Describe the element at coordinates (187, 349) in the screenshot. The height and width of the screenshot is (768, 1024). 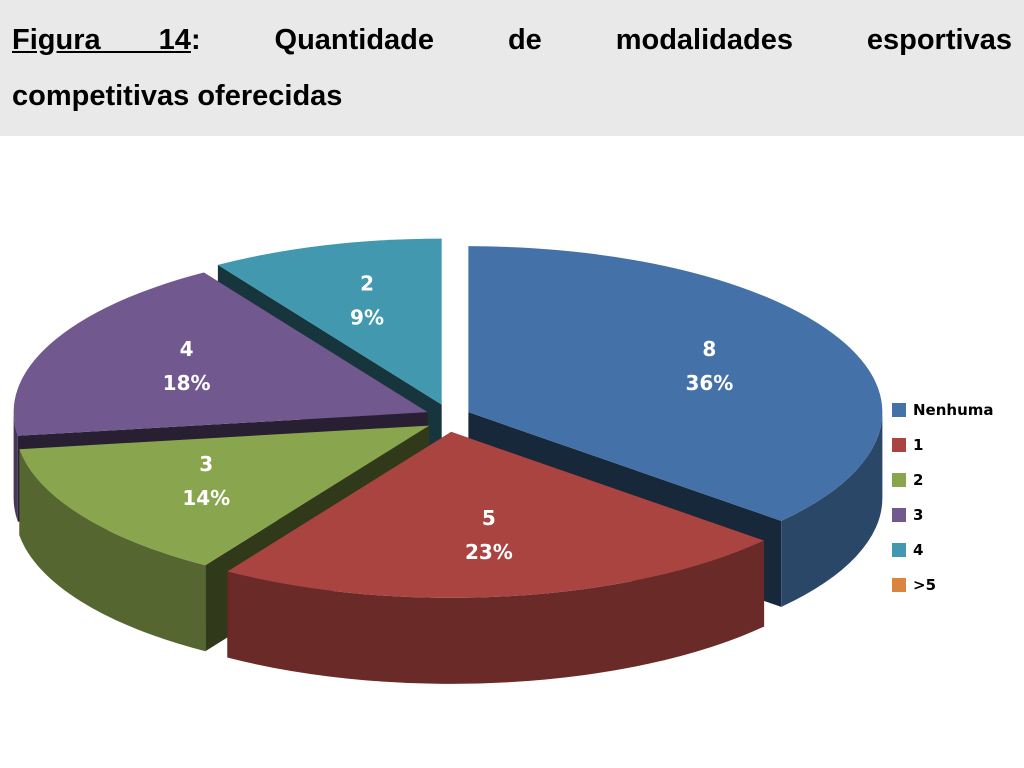
I see `data-label-value-3: 4` at that location.